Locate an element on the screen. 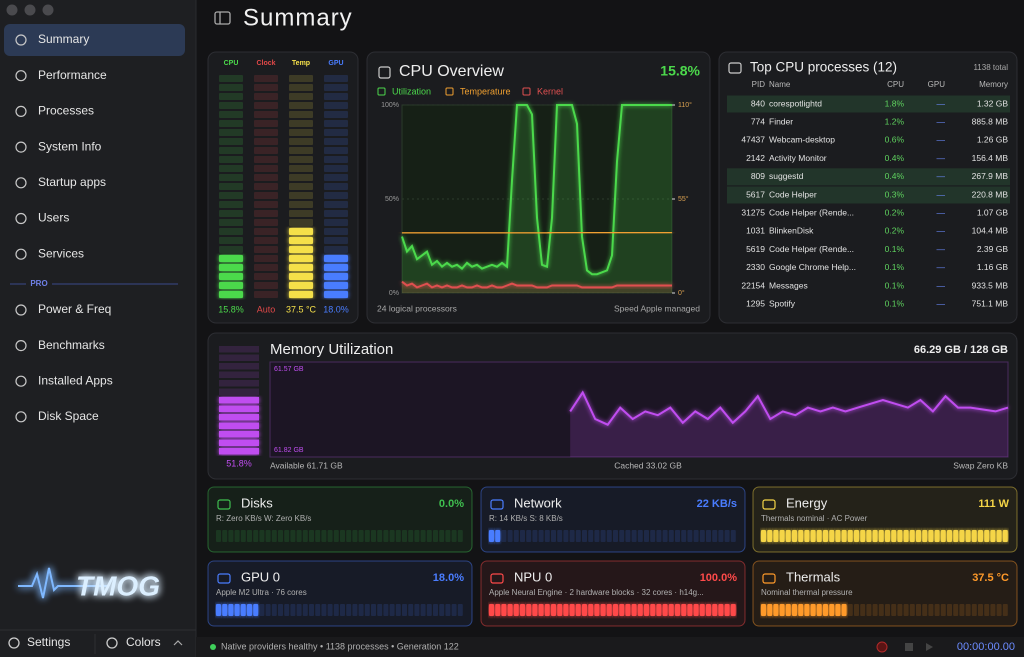 This screenshot has height=657, width=1024. table-cell: corespotlightd is located at coordinates (795, 103).